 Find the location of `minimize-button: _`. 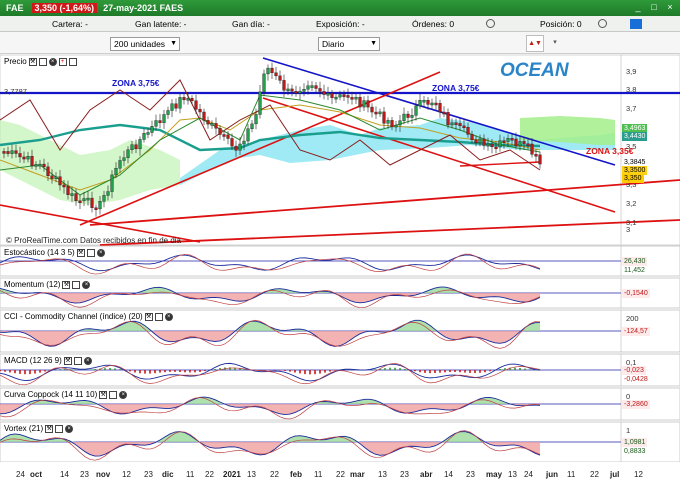

minimize-button: _ is located at coordinates (638, 7).